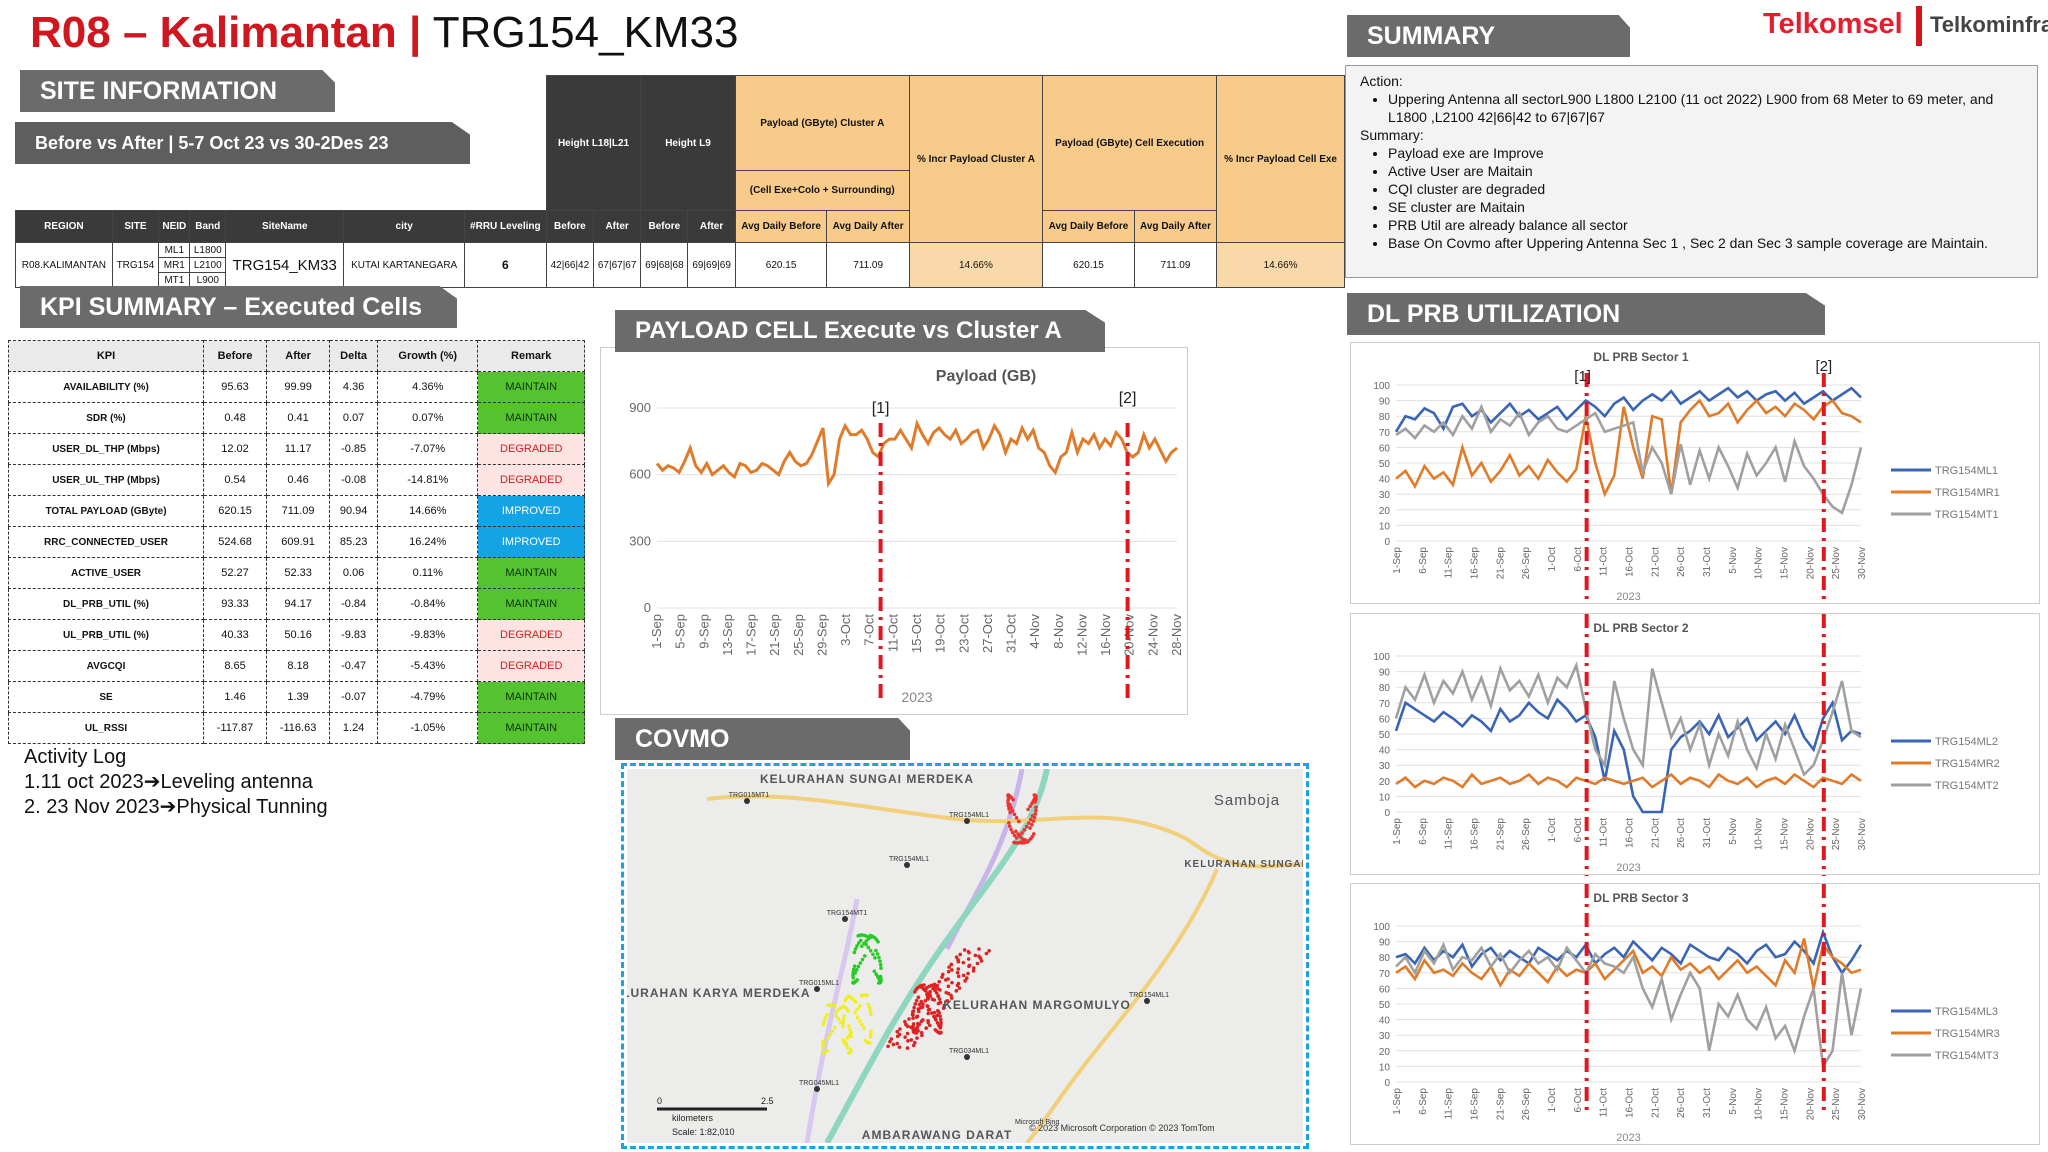  What do you see at coordinates (1385, 1036) in the screenshot?
I see `y-tick-label: 30` at bounding box center [1385, 1036].